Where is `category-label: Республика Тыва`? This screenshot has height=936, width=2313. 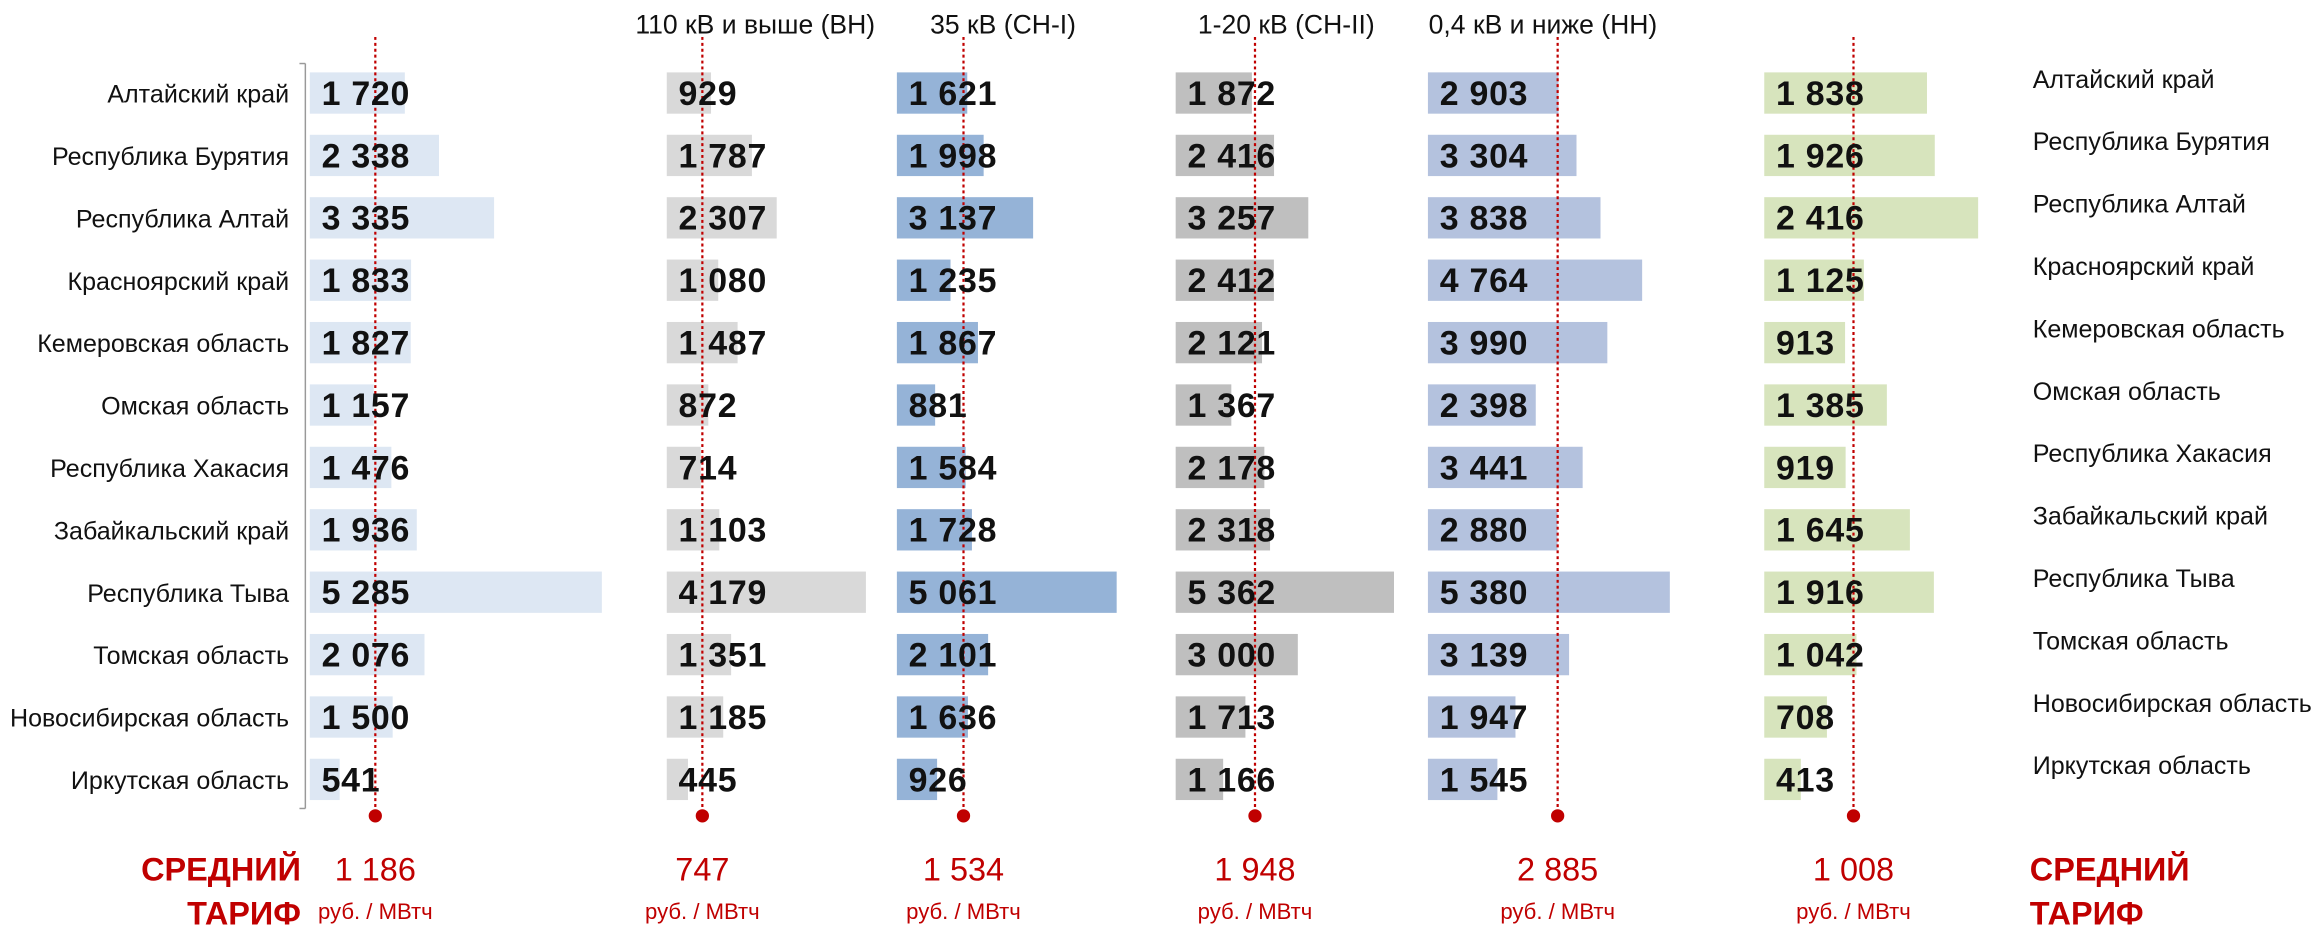 category-label: Республика Тыва is located at coordinates (188, 594).